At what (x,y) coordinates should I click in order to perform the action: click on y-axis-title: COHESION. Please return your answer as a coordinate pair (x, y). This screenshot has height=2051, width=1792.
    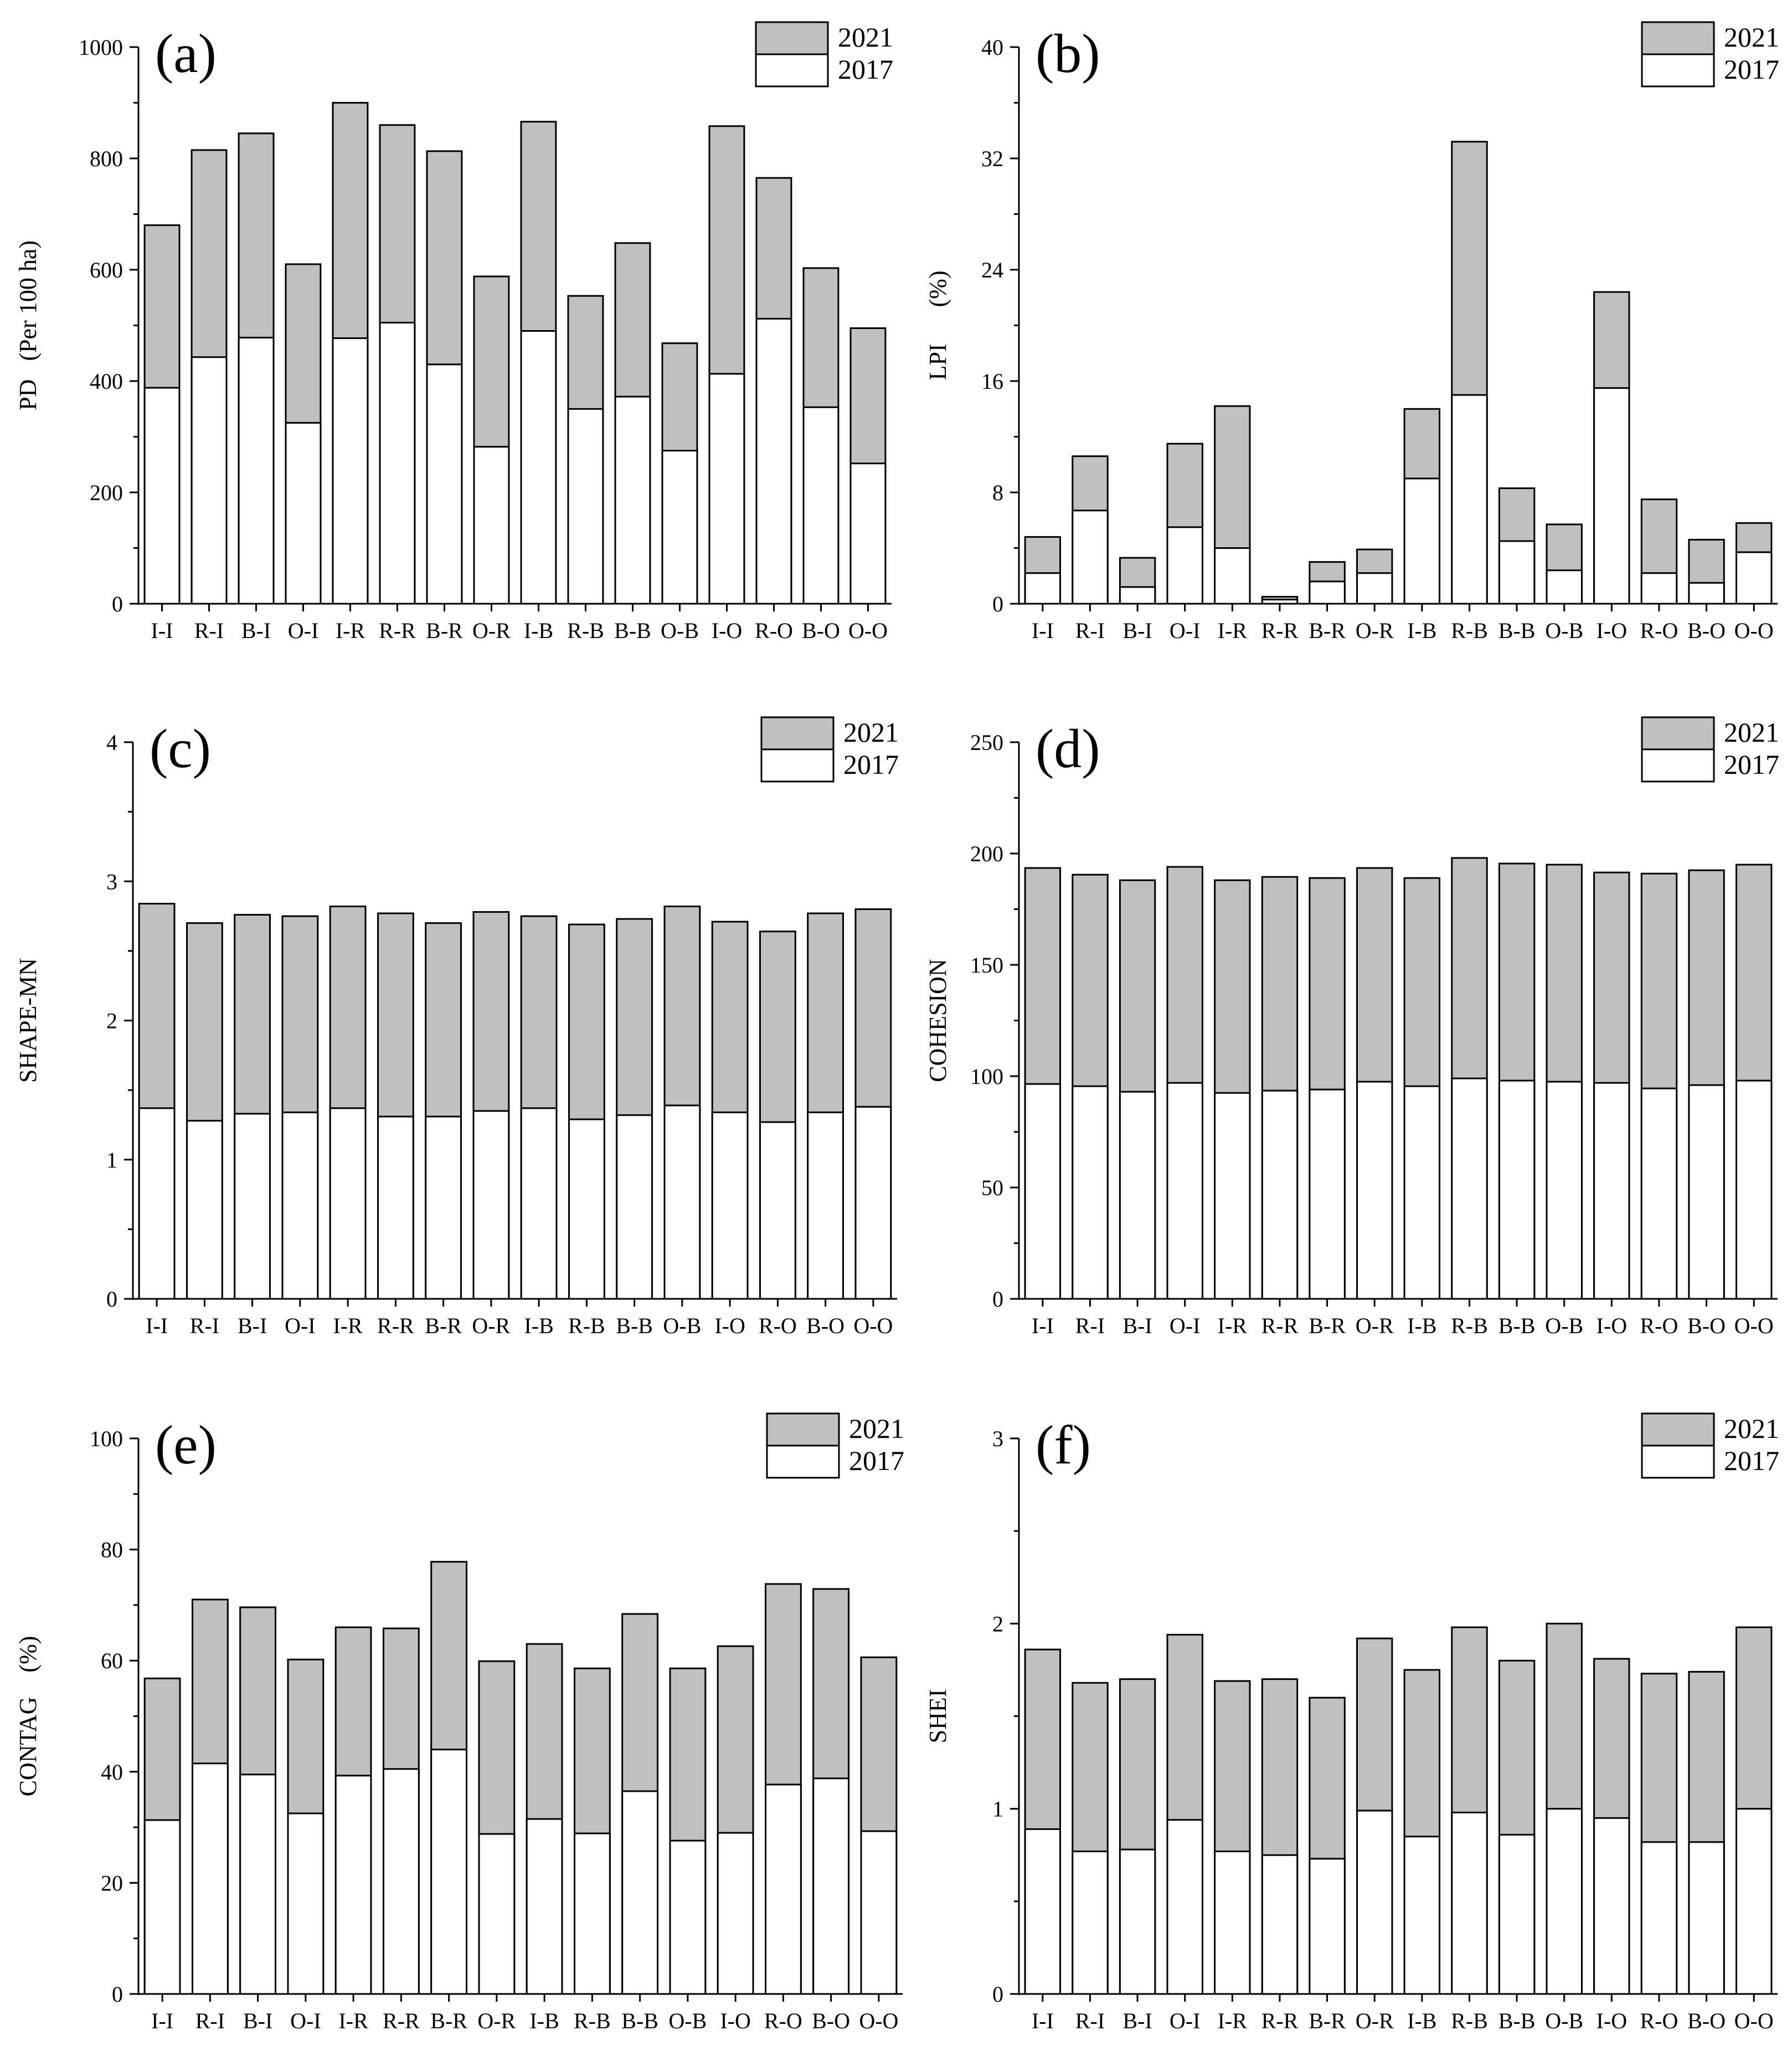
    Looking at the image, I should click on (937, 1020).